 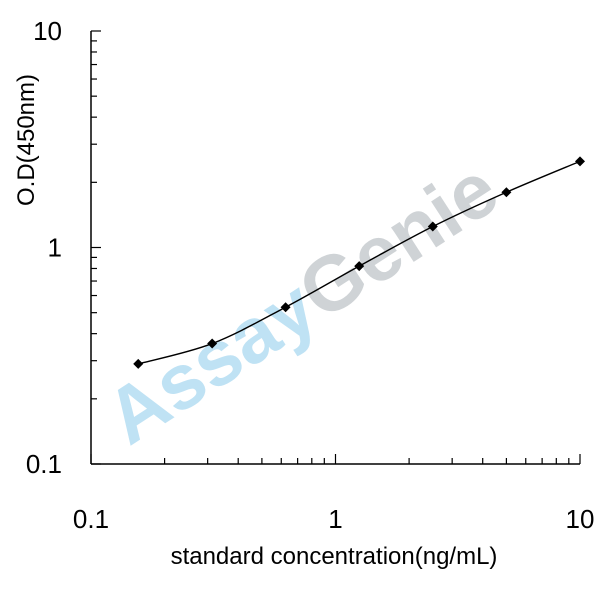 I want to click on y-tick-label: 0.1, so click(x=44, y=464).